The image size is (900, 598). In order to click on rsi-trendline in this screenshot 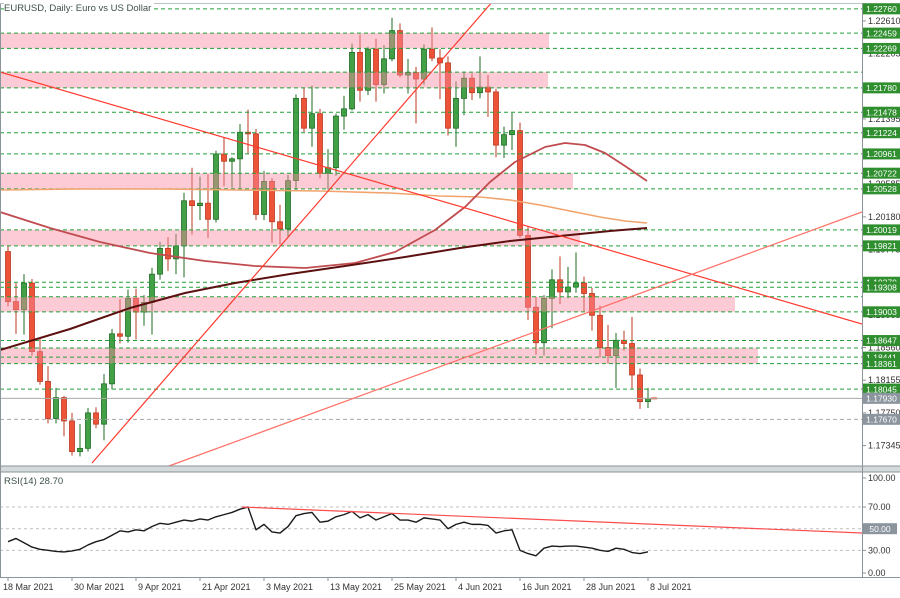, I will do `click(551, 520)`.